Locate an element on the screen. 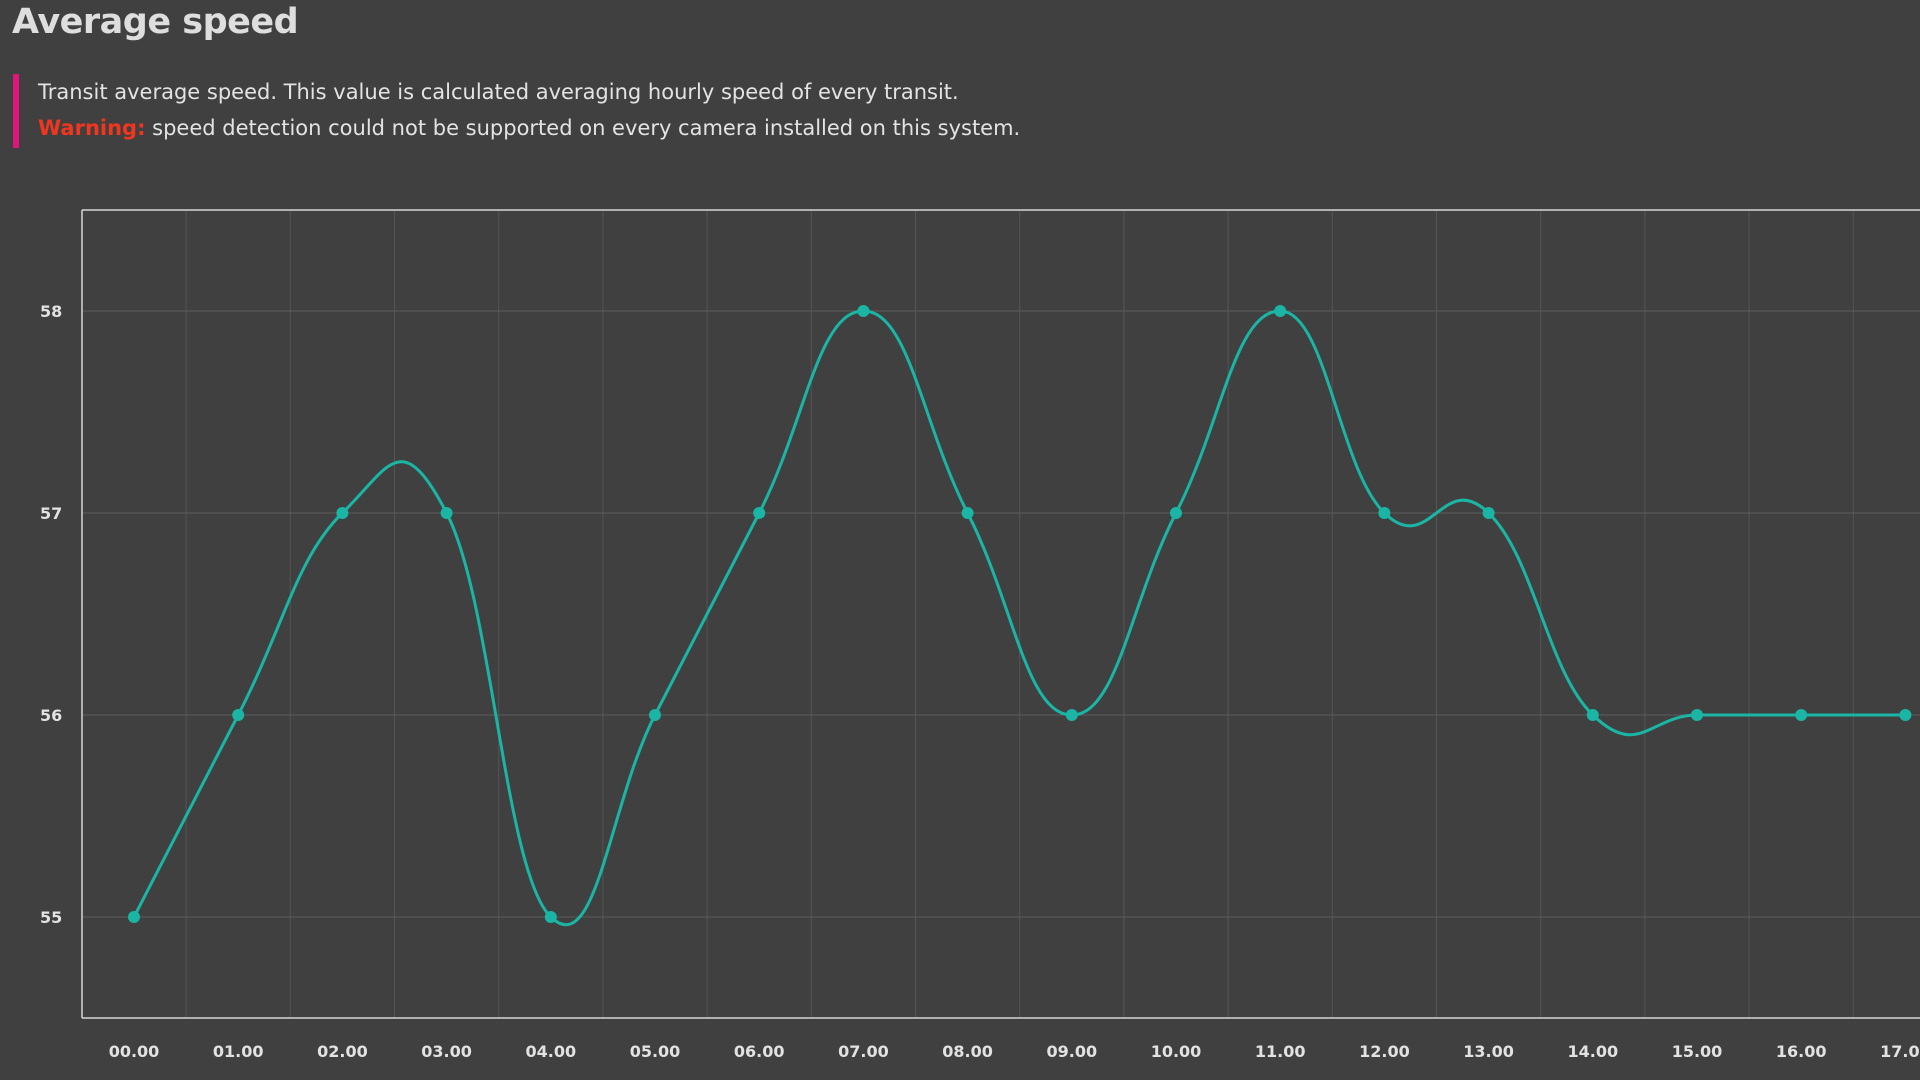 The width and height of the screenshot is (1920, 1080). x-tick-label: 04.00 is located at coordinates (550, 1051).